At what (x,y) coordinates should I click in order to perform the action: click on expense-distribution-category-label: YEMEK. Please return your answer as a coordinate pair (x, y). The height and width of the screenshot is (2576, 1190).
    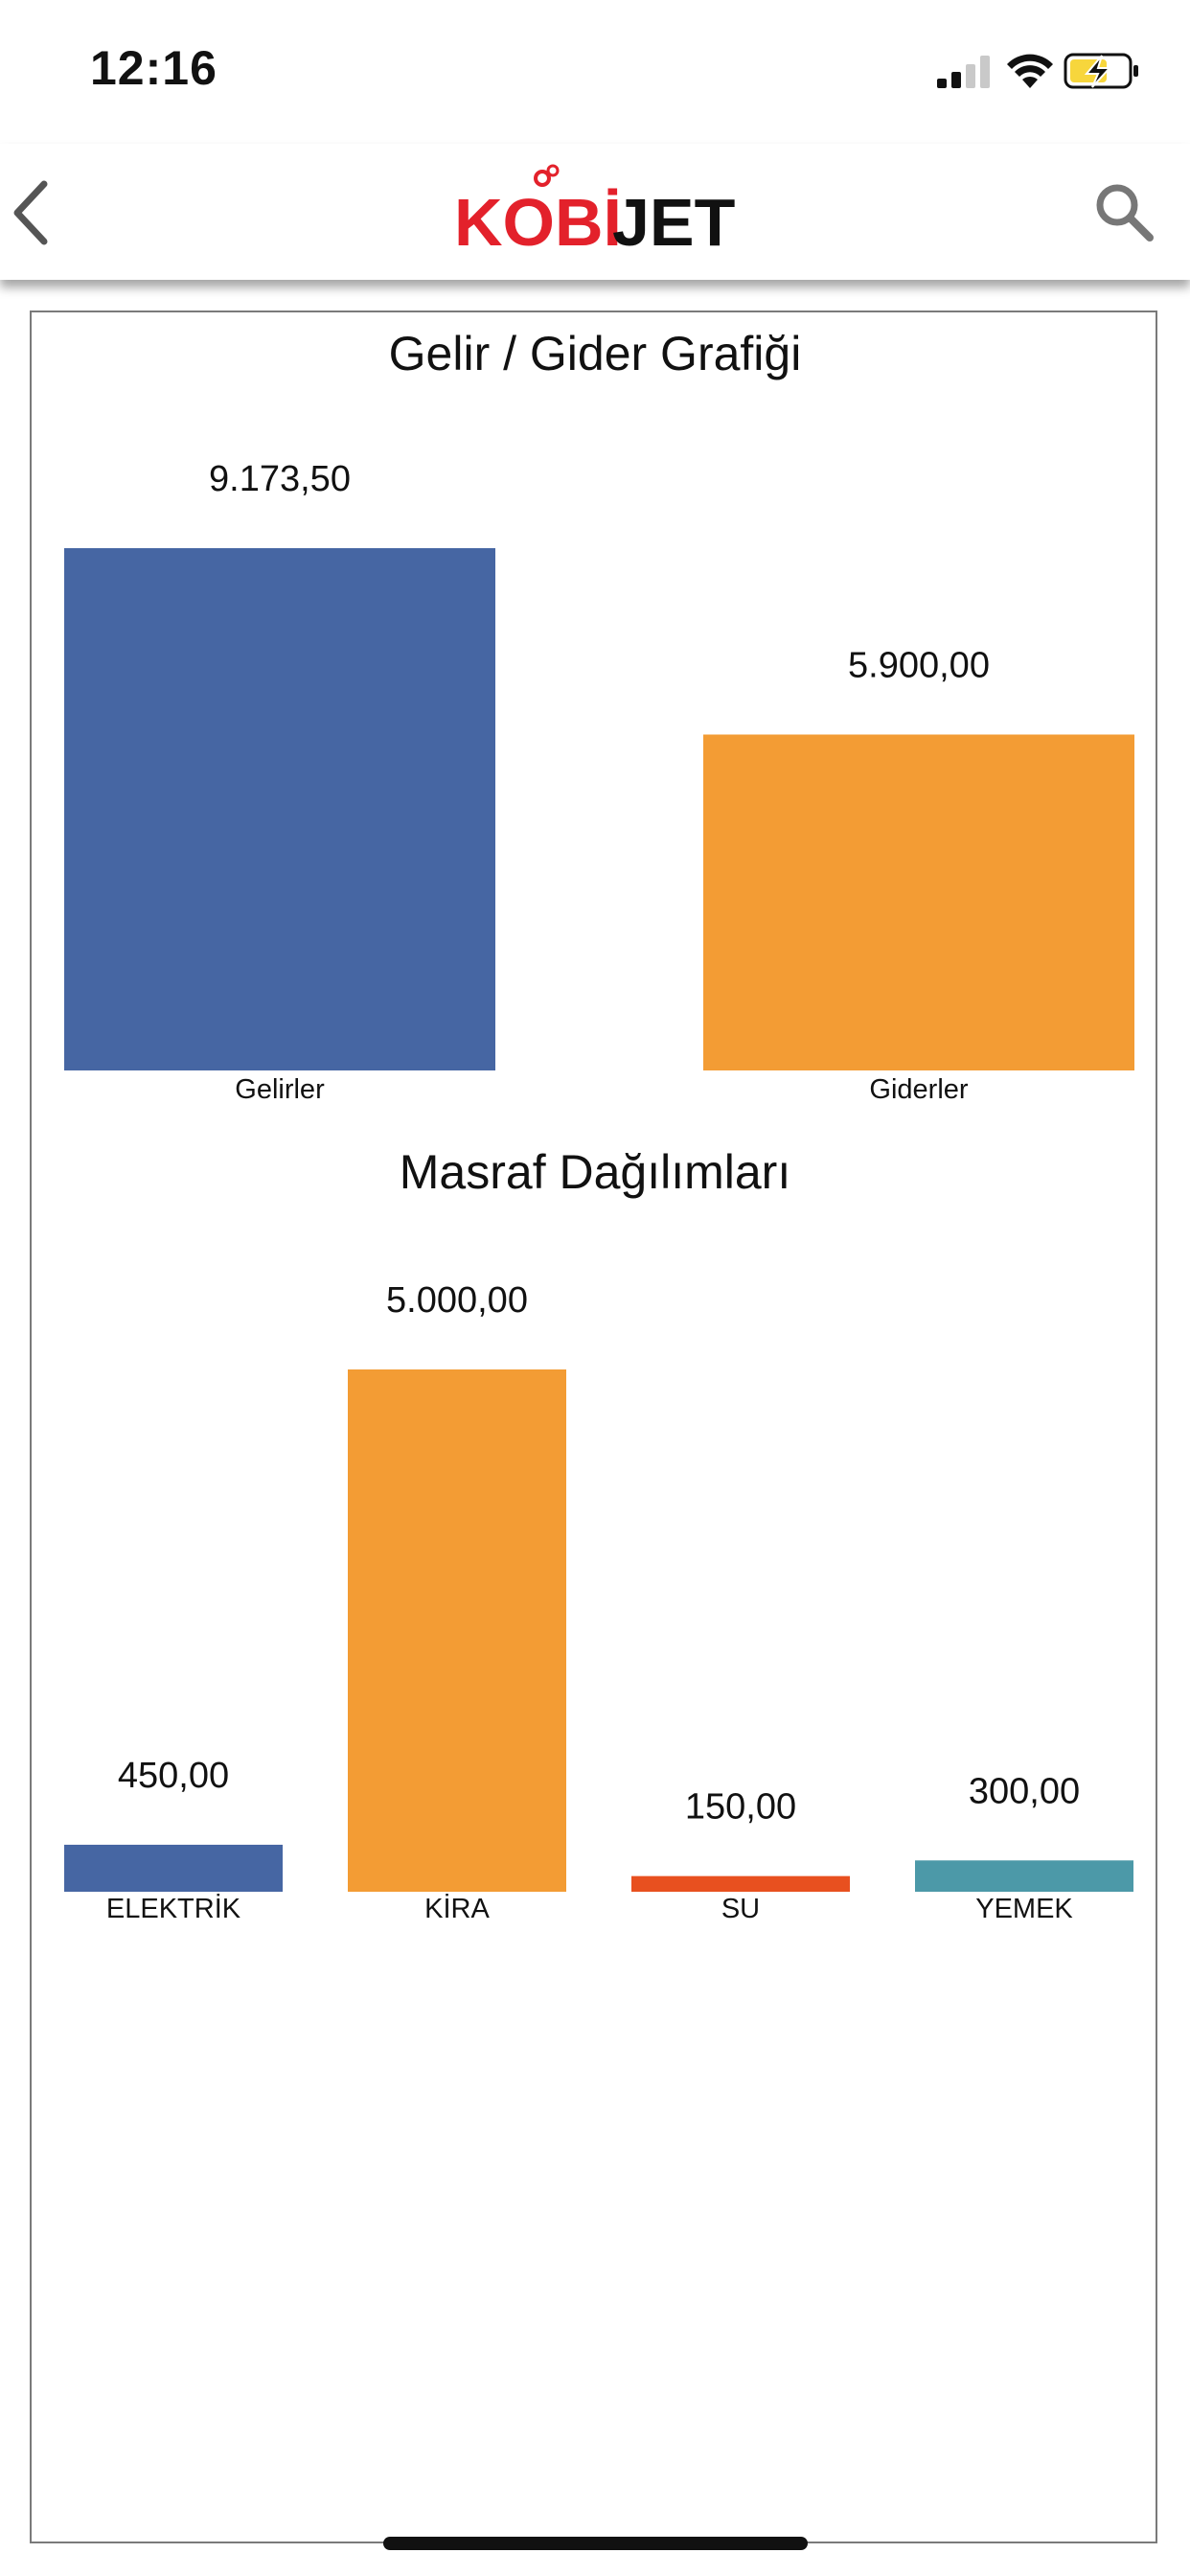
    Looking at the image, I should click on (1024, 1909).